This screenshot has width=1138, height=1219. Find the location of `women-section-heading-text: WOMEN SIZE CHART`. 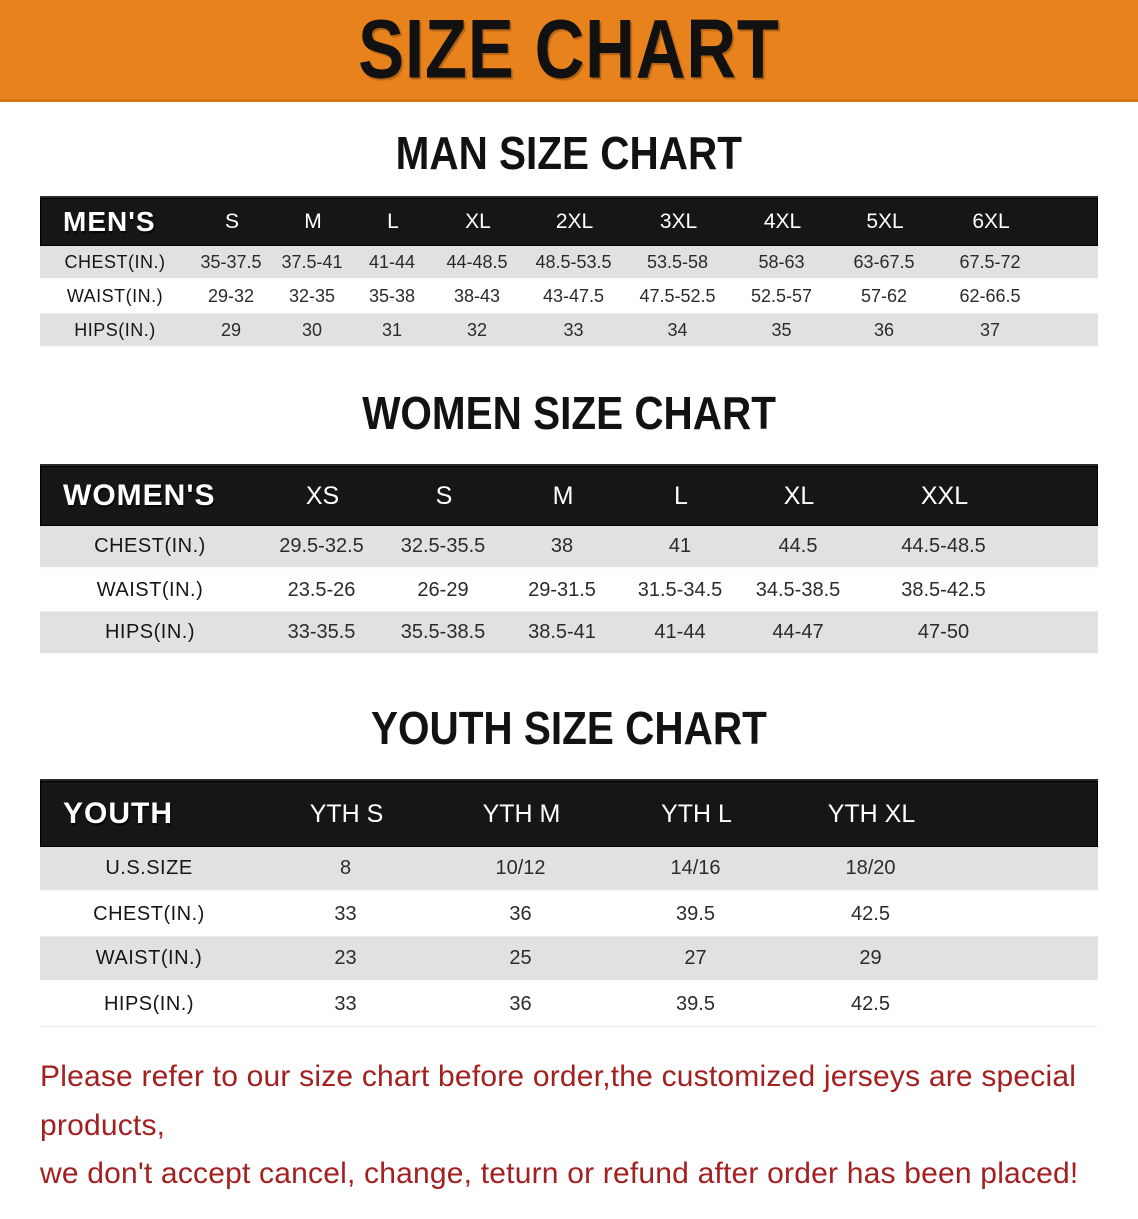

women-section-heading-text: WOMEN SIZE CHART is located at coordinates (569, 413).